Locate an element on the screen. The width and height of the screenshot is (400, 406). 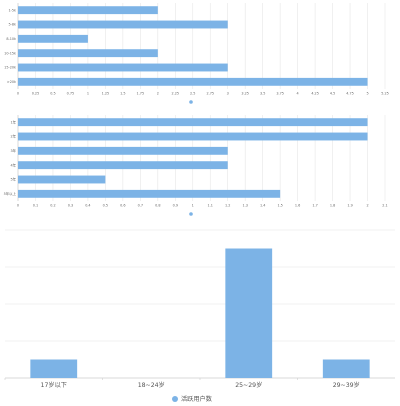
y-tick-label: 1年 is located at coordinates (13, 121).